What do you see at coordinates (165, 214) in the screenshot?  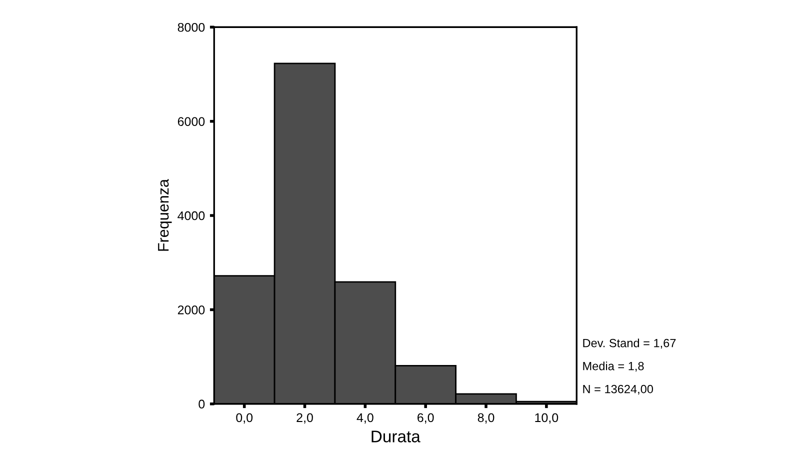 I see `y-axis-title: Frequenza` at bounding box center [165, 214].